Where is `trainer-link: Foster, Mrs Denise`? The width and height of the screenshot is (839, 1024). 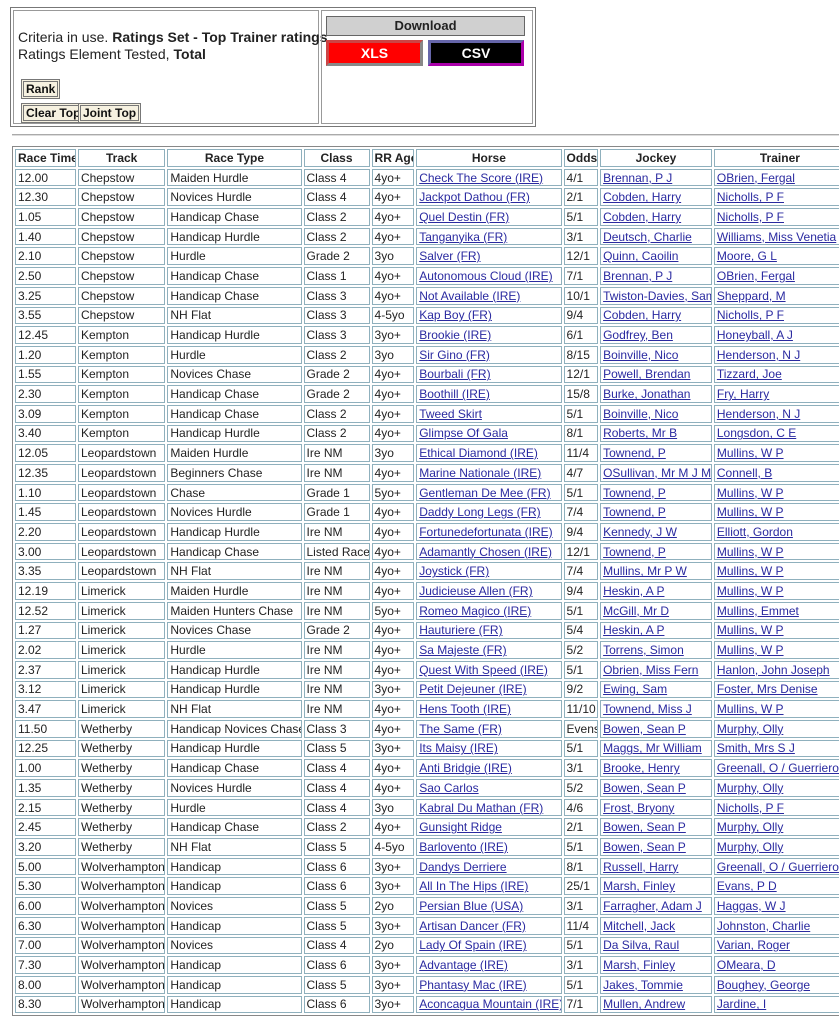
trainer-link: Foster, Mrs Denise is located at coordinates (767, 689).